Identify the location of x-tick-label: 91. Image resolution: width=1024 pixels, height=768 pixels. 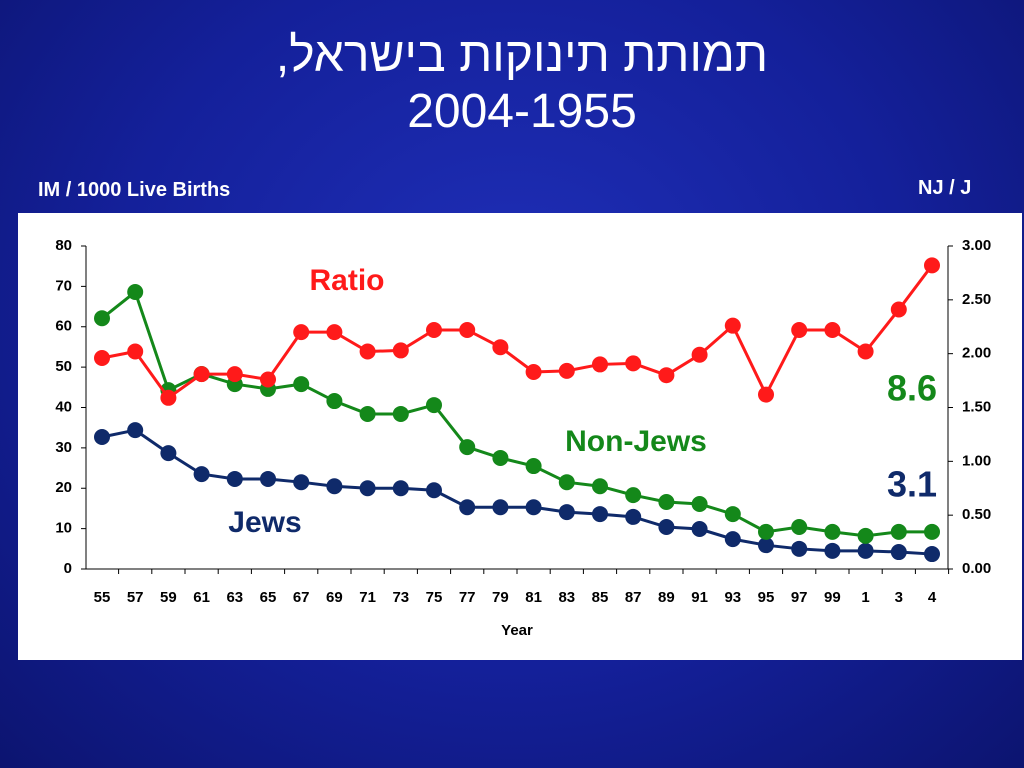
(699, 597).